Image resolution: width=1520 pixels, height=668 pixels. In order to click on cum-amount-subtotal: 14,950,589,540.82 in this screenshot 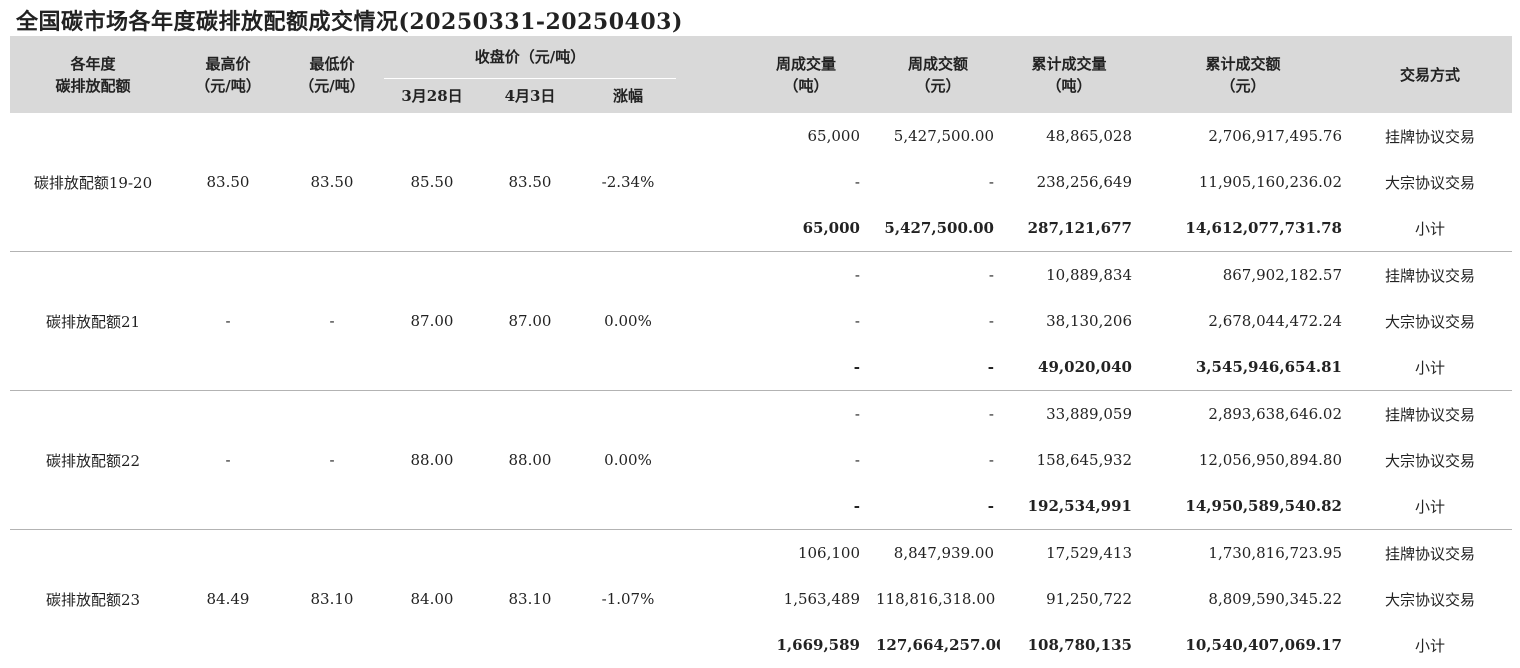, I will do `click(1243, 506)`.